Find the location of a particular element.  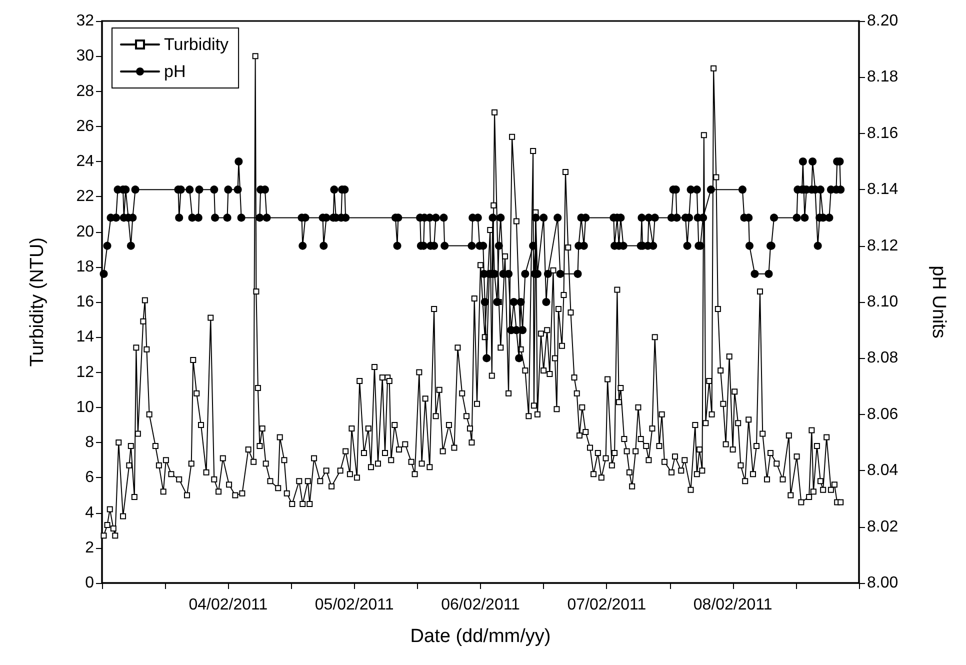

y2-tick-label: 8.14 is located at coordinates (882, 189).